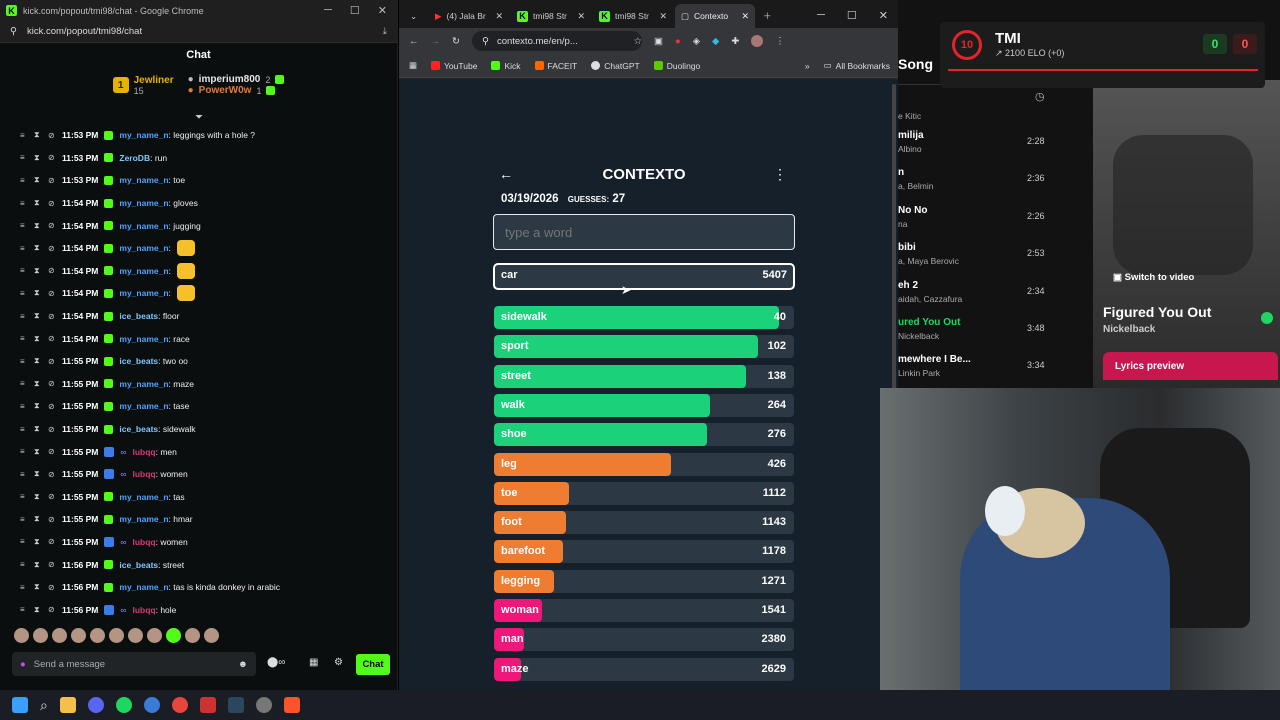  What do you see at coordinates (861, 65) in the screenshot?
I see `all-bookmarks: ▭ All Bookmarks` at bounding box center [861, 65].